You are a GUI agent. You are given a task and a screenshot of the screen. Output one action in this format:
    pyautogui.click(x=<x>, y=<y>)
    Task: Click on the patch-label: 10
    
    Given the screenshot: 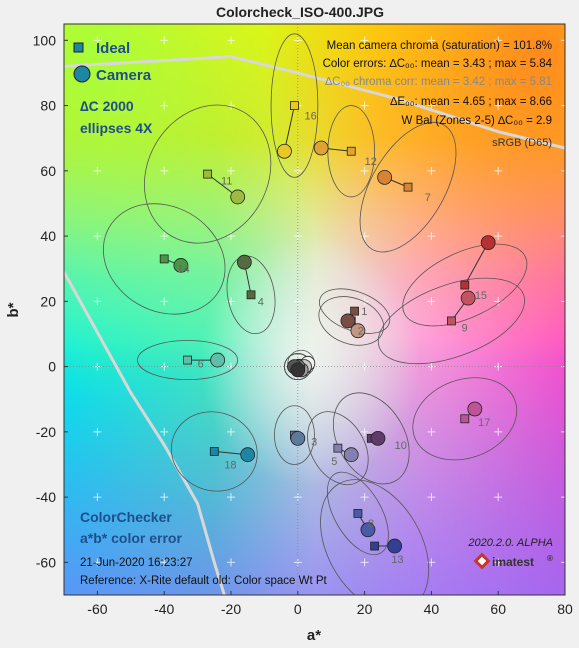 What is the action you would take?
    pyautogui.click(x=401, y=446)
    